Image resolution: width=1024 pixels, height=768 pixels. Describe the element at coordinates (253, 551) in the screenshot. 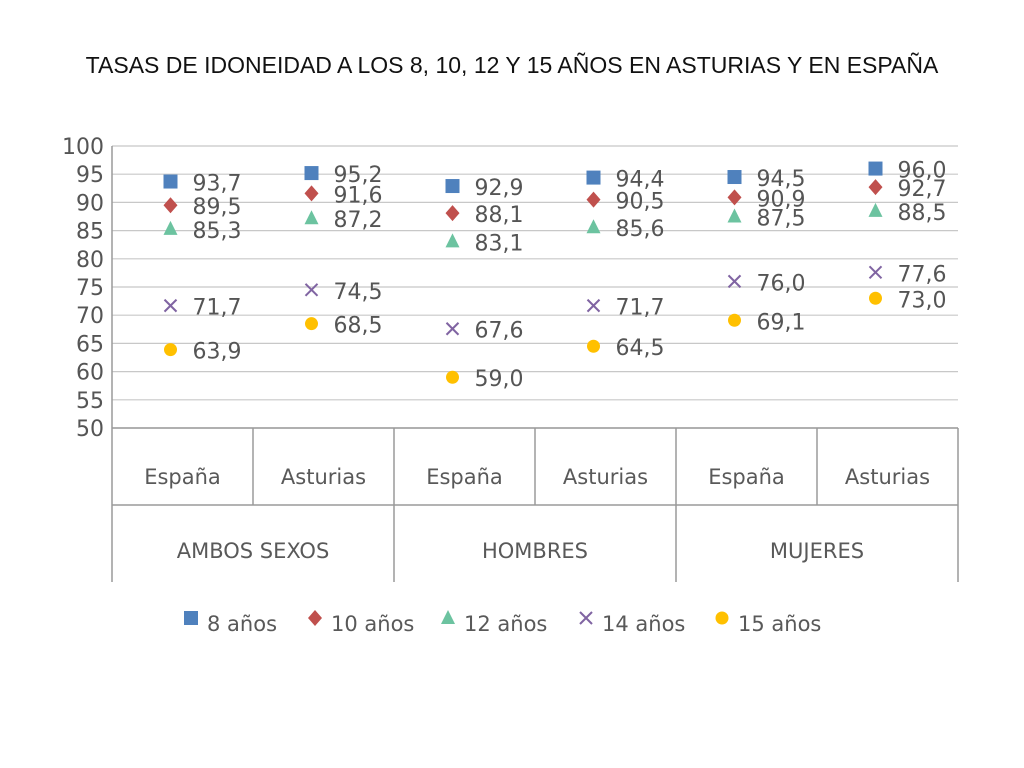

I see `group-label: AMBOS SEXOS` at that location.